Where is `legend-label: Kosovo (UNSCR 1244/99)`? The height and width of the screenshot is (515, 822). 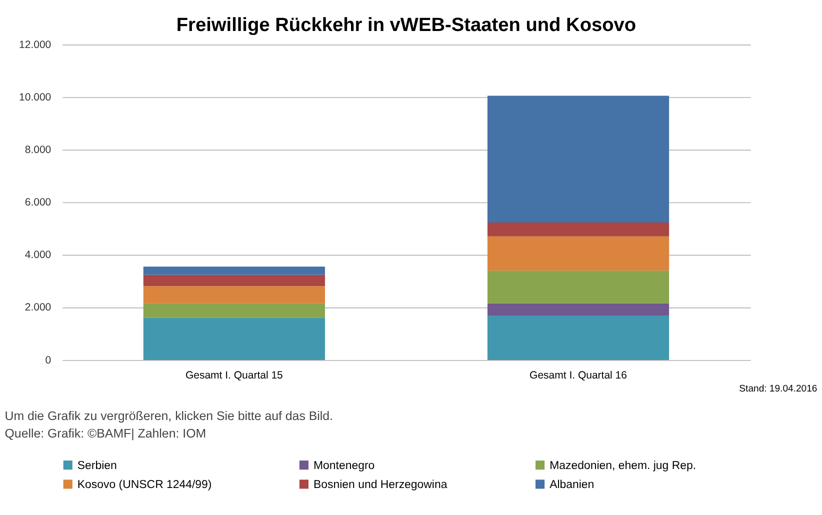
legend-label: Kosovo (UNSCR 1244/99) is located at coordinates (144, 485).